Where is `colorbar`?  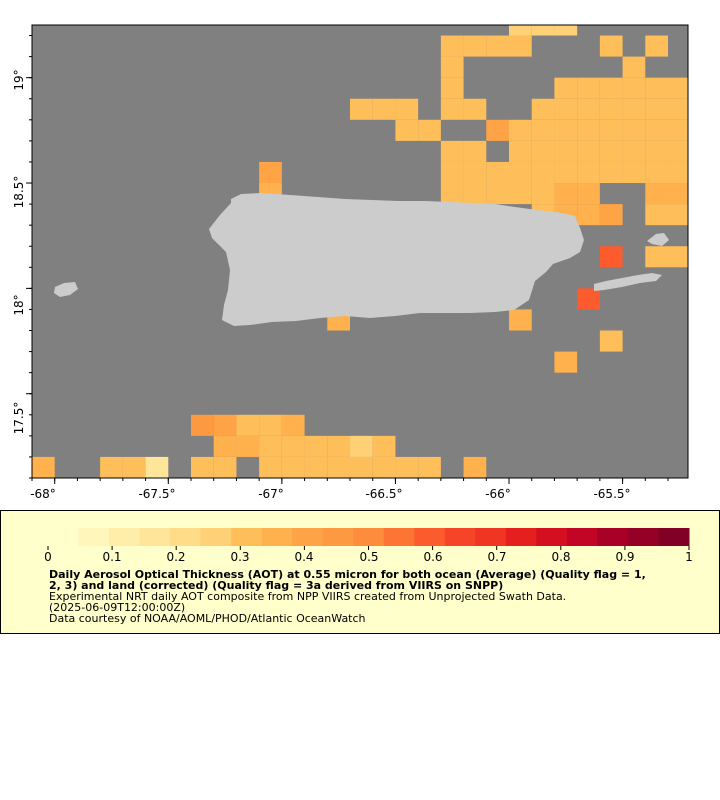
colorbar is located at coordinates (369, 537).